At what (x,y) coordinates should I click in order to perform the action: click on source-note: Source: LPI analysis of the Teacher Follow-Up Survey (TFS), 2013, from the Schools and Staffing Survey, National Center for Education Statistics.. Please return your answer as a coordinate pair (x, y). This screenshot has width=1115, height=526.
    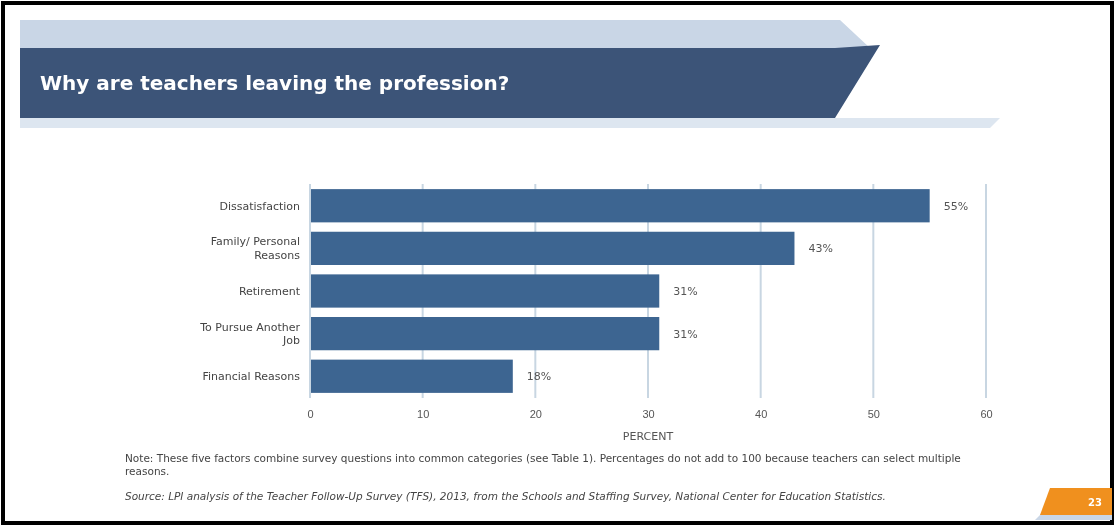
    Looking at the image, I should click on (505, 496).